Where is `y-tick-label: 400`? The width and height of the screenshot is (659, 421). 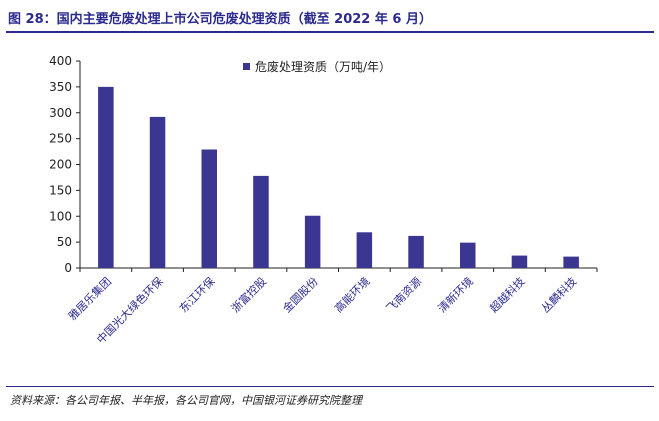 y-tick-label: 400 is located at coordinates (60, 61).